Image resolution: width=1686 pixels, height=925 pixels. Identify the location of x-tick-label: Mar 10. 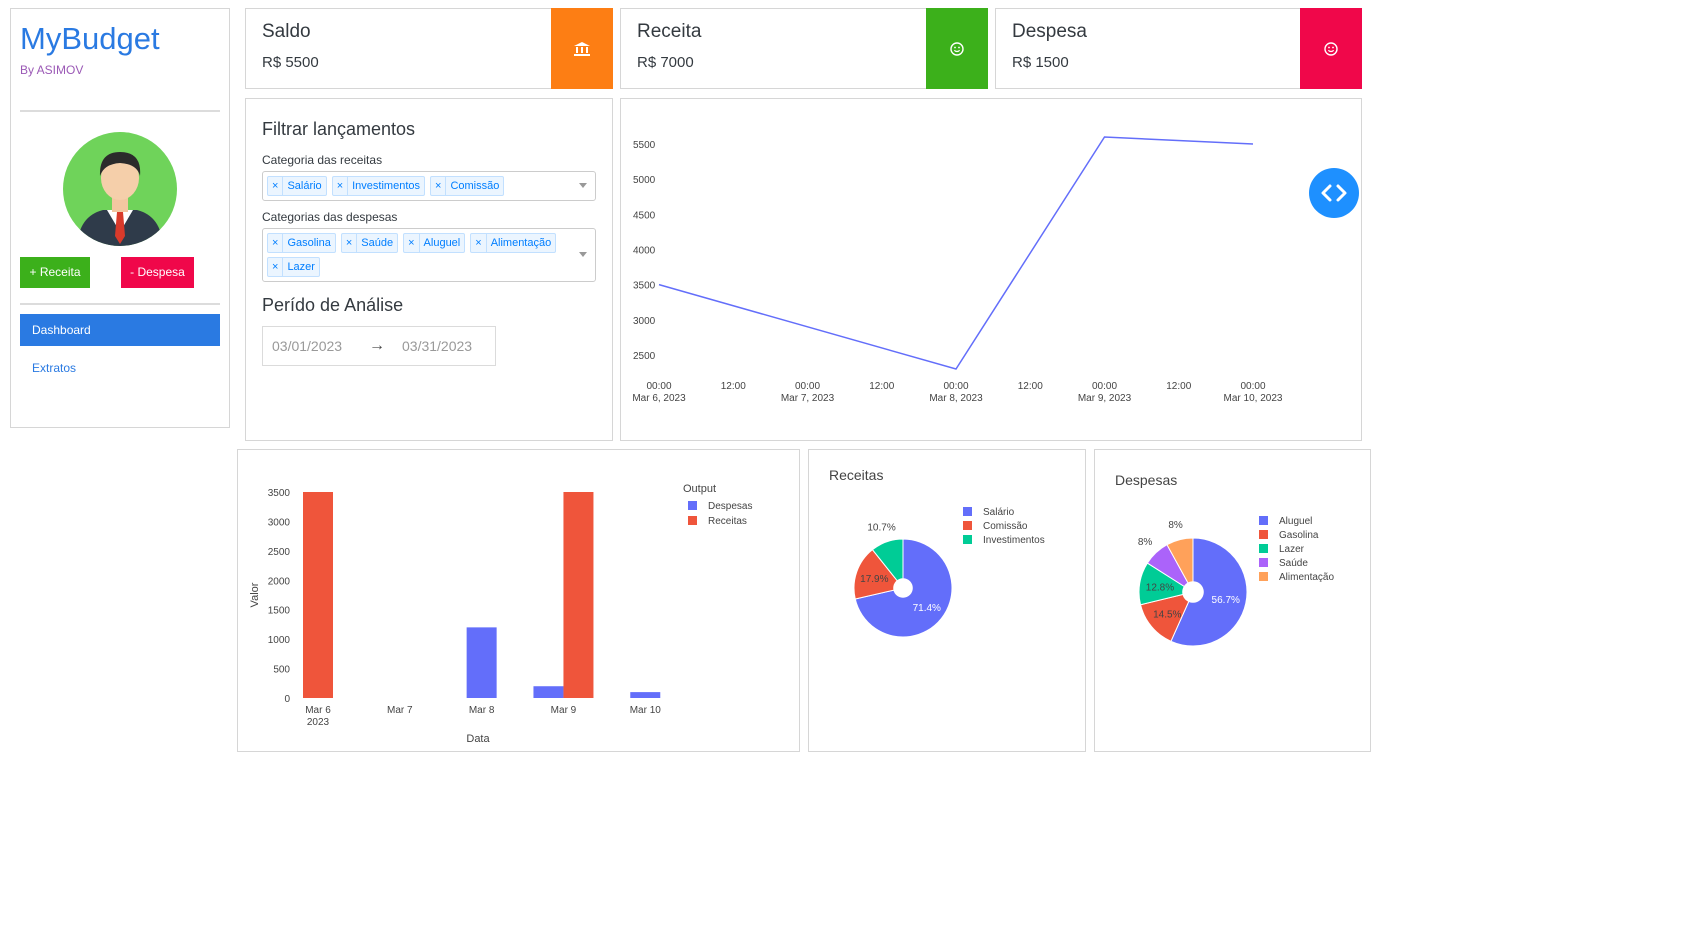
(646, 710).